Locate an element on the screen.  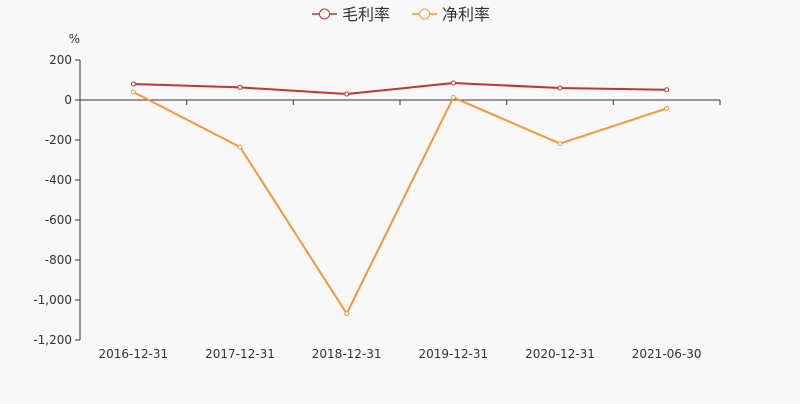
legend-item: 毛利率 is located at coordinates (351, 14).